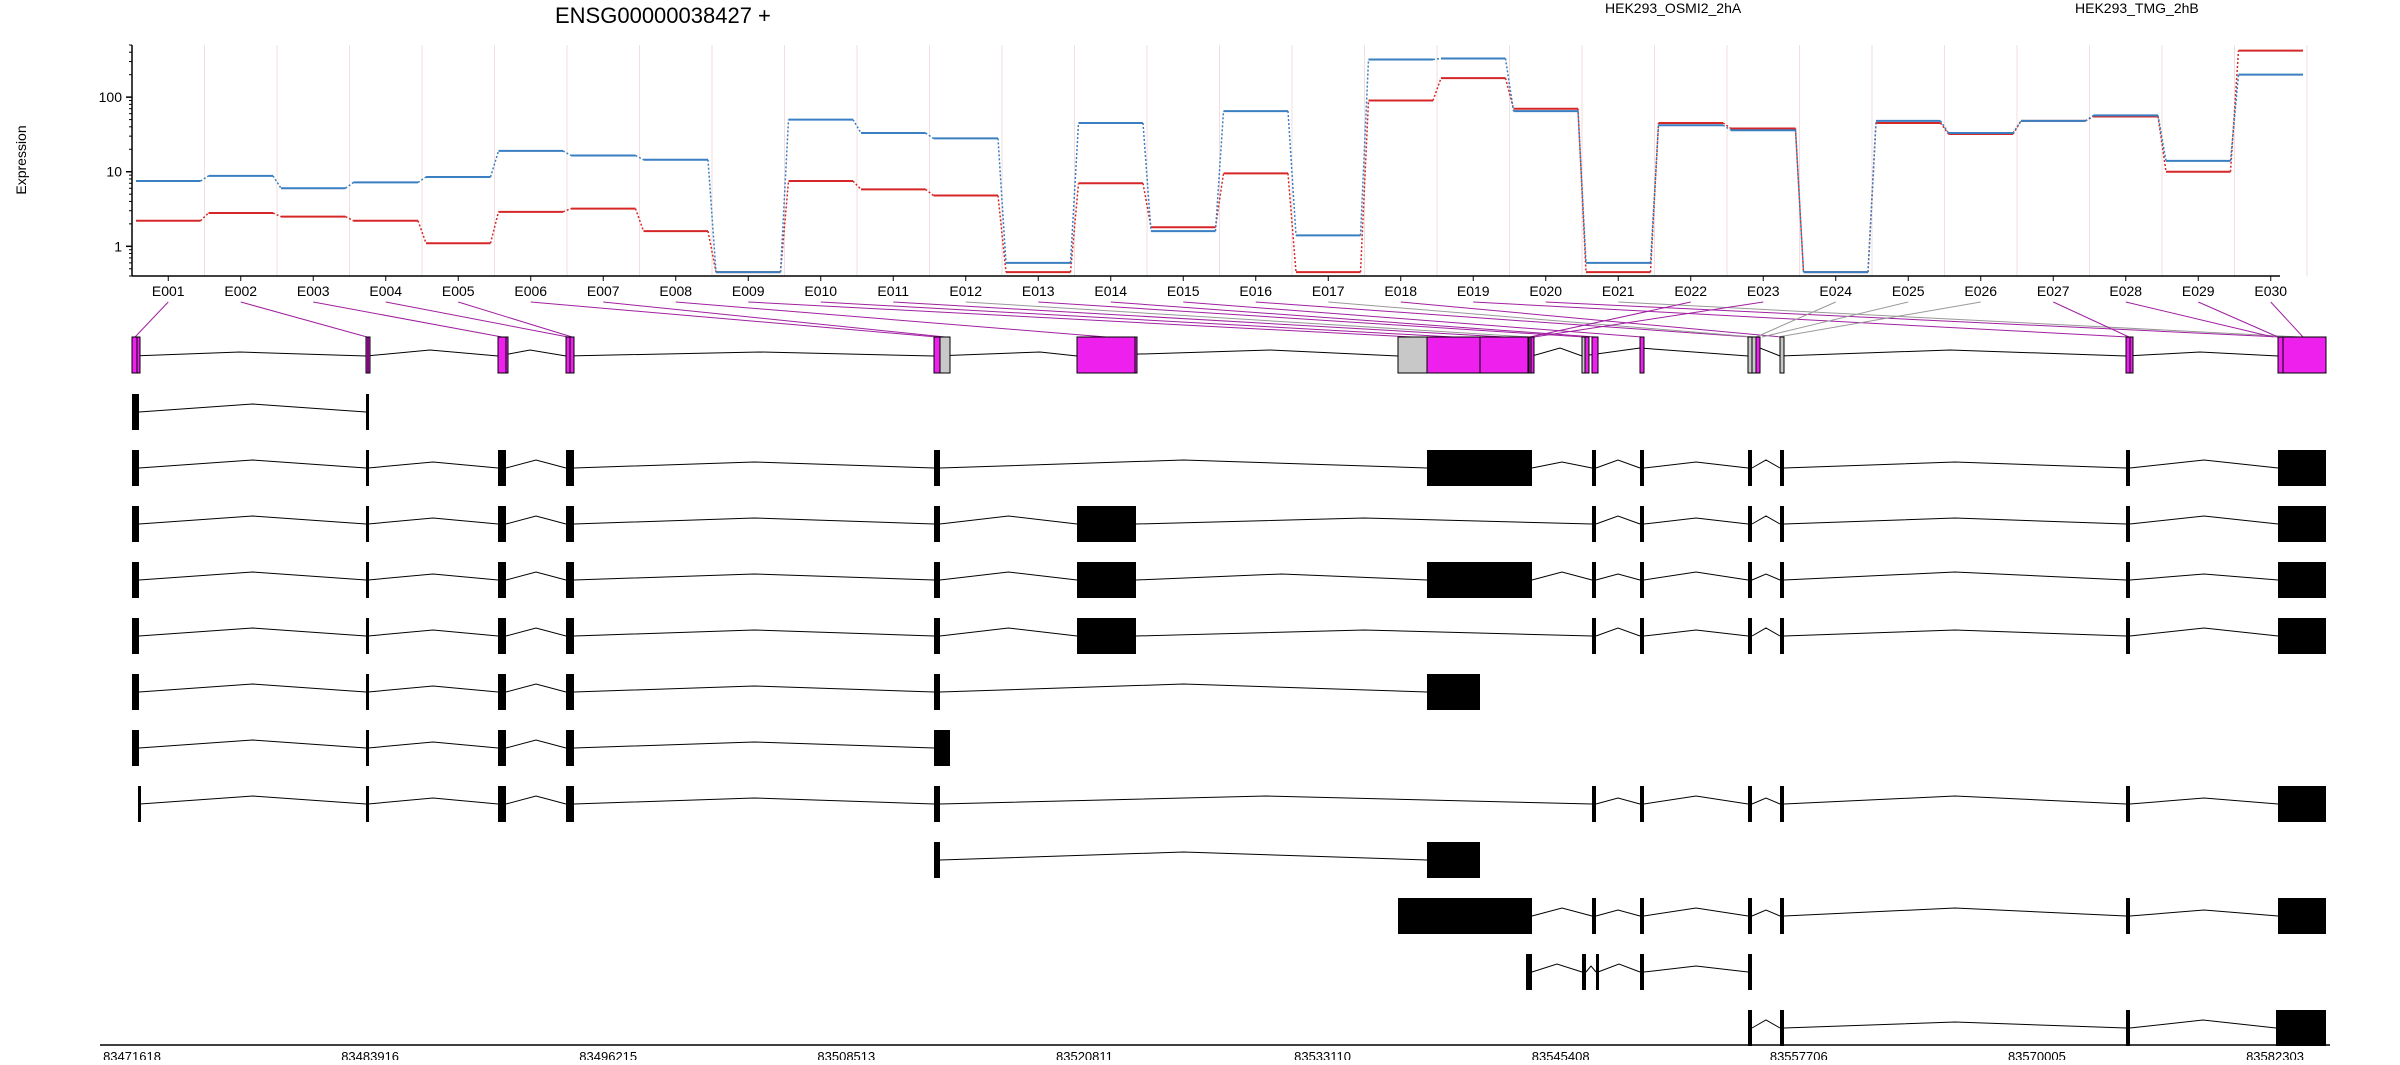 This screenshot has height=1065, width=2400. What do you see at coordinates (1908, 291) in the screenshot?
I see `exon-label: E025` at bounding box center [1908, 291].